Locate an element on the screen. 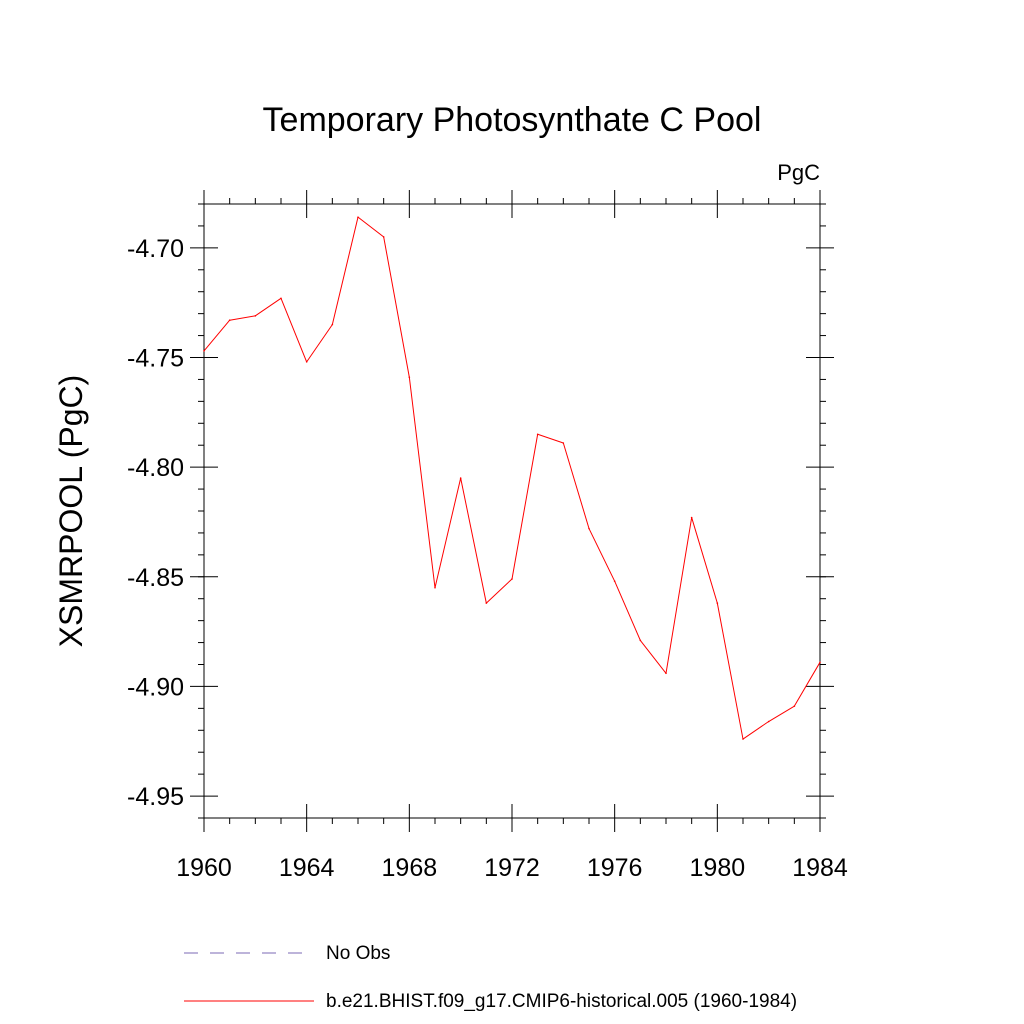  units-label: PgC is located at coordinates (798, 172).